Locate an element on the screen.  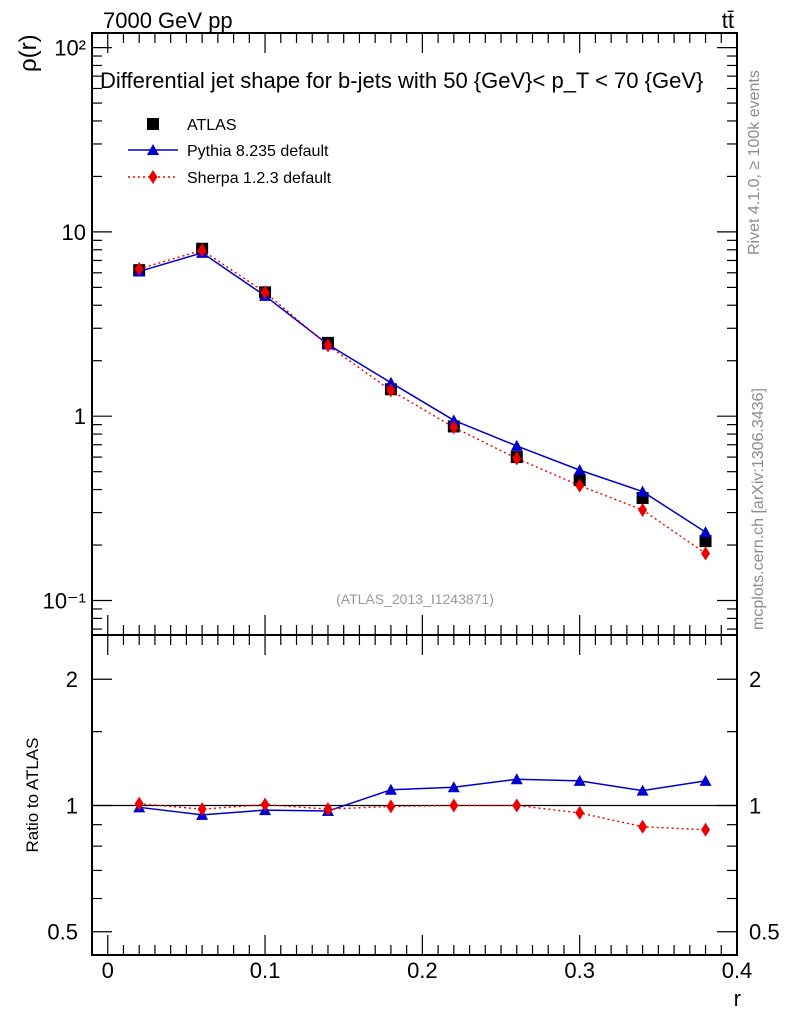
upper-ylabel: ρ(r) is located at coordinates (28, 53).